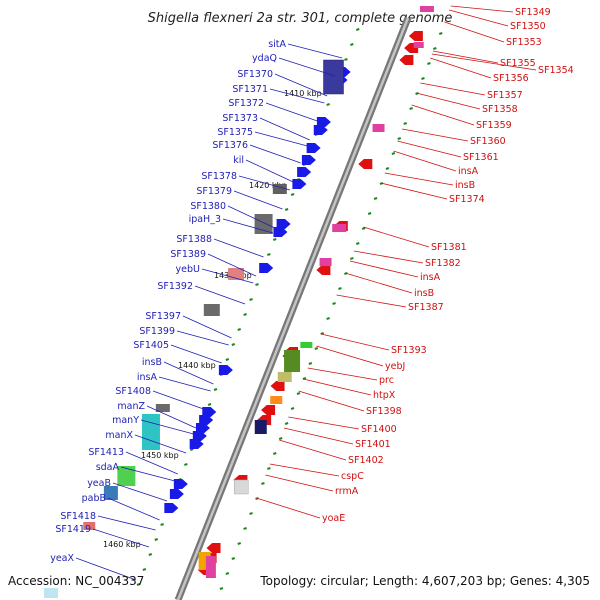 This screenshot has height=600, width=600. I want to click on gene-label-left: SF1376, so click(230, 145).